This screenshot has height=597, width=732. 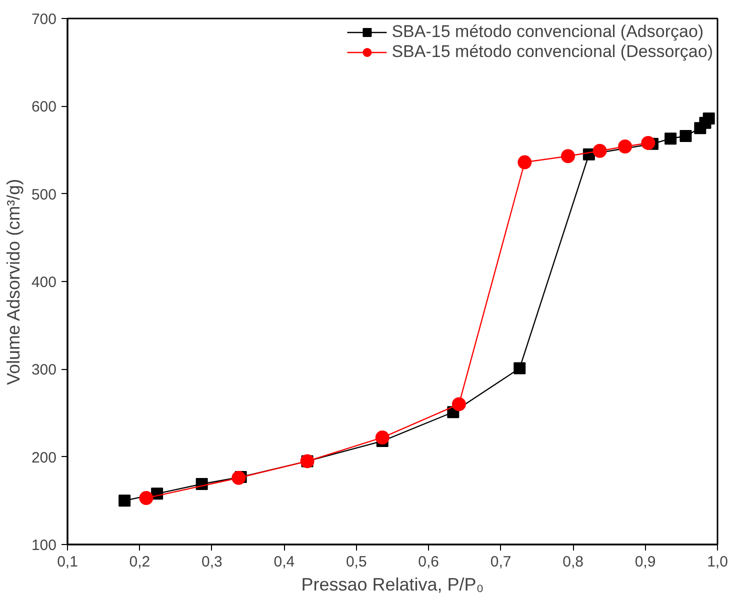 I want to click on x-tick-label: 0,6, so click(x=429, y=562).